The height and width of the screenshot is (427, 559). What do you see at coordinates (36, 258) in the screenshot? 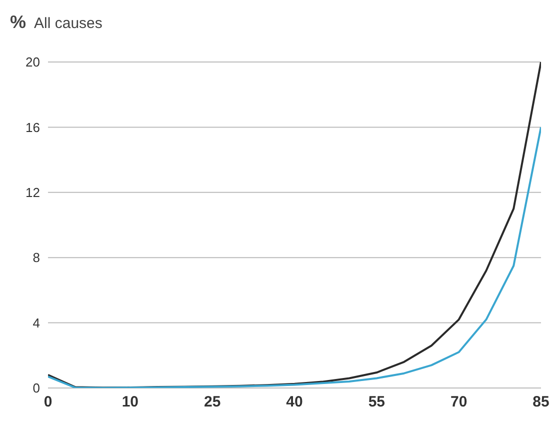
I see `y-tick-label: 8` at bounding box center [36, 258].